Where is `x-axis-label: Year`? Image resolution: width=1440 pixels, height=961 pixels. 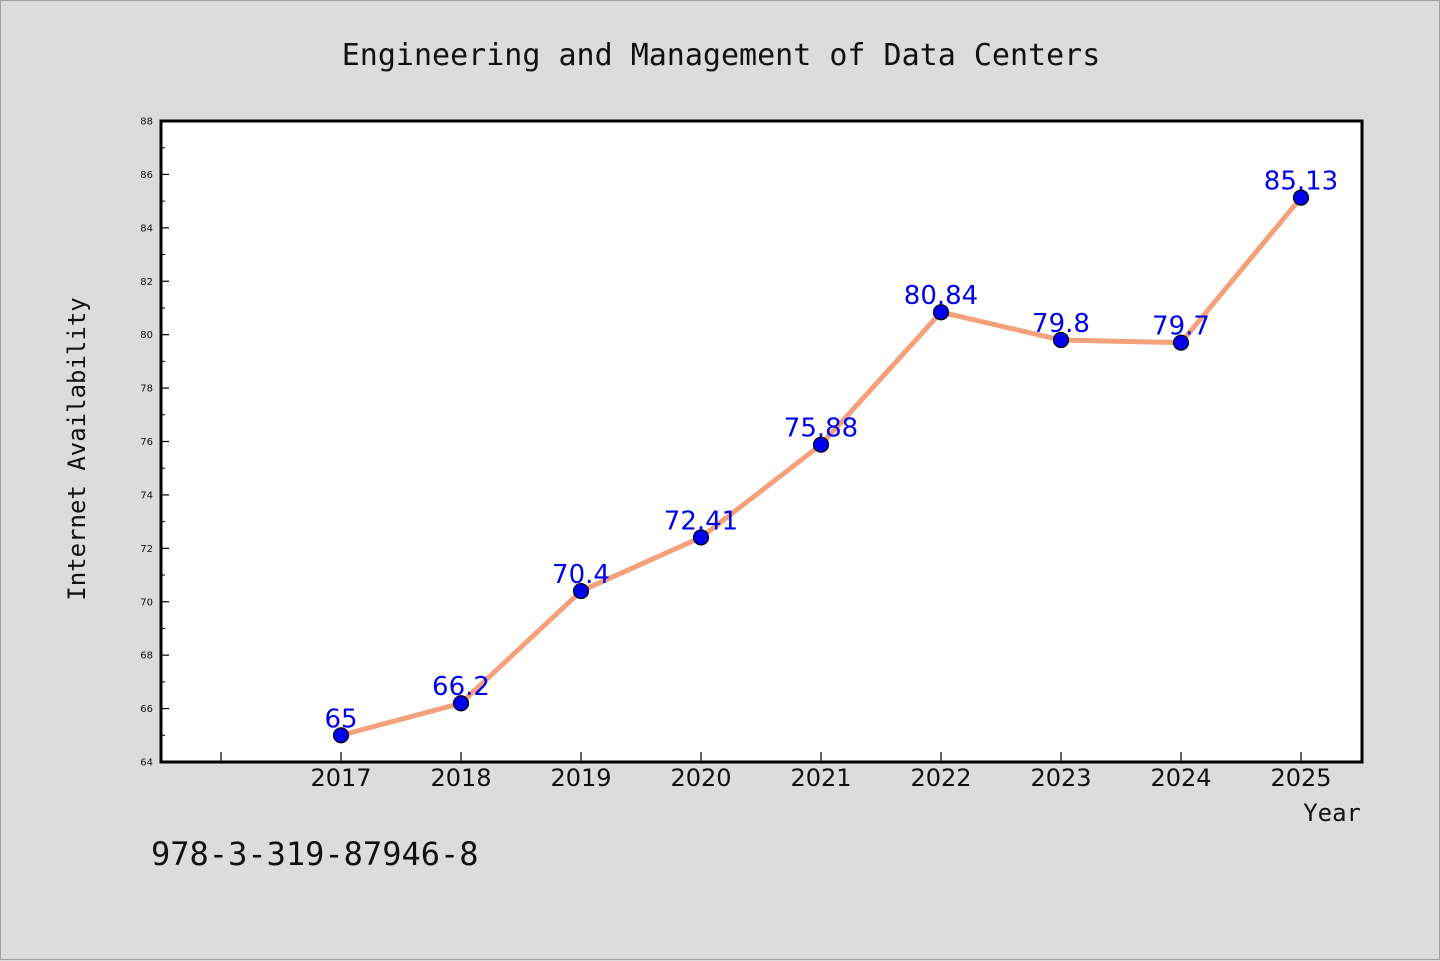 x-axis-label: Year is located at coordinates (1332, 813).